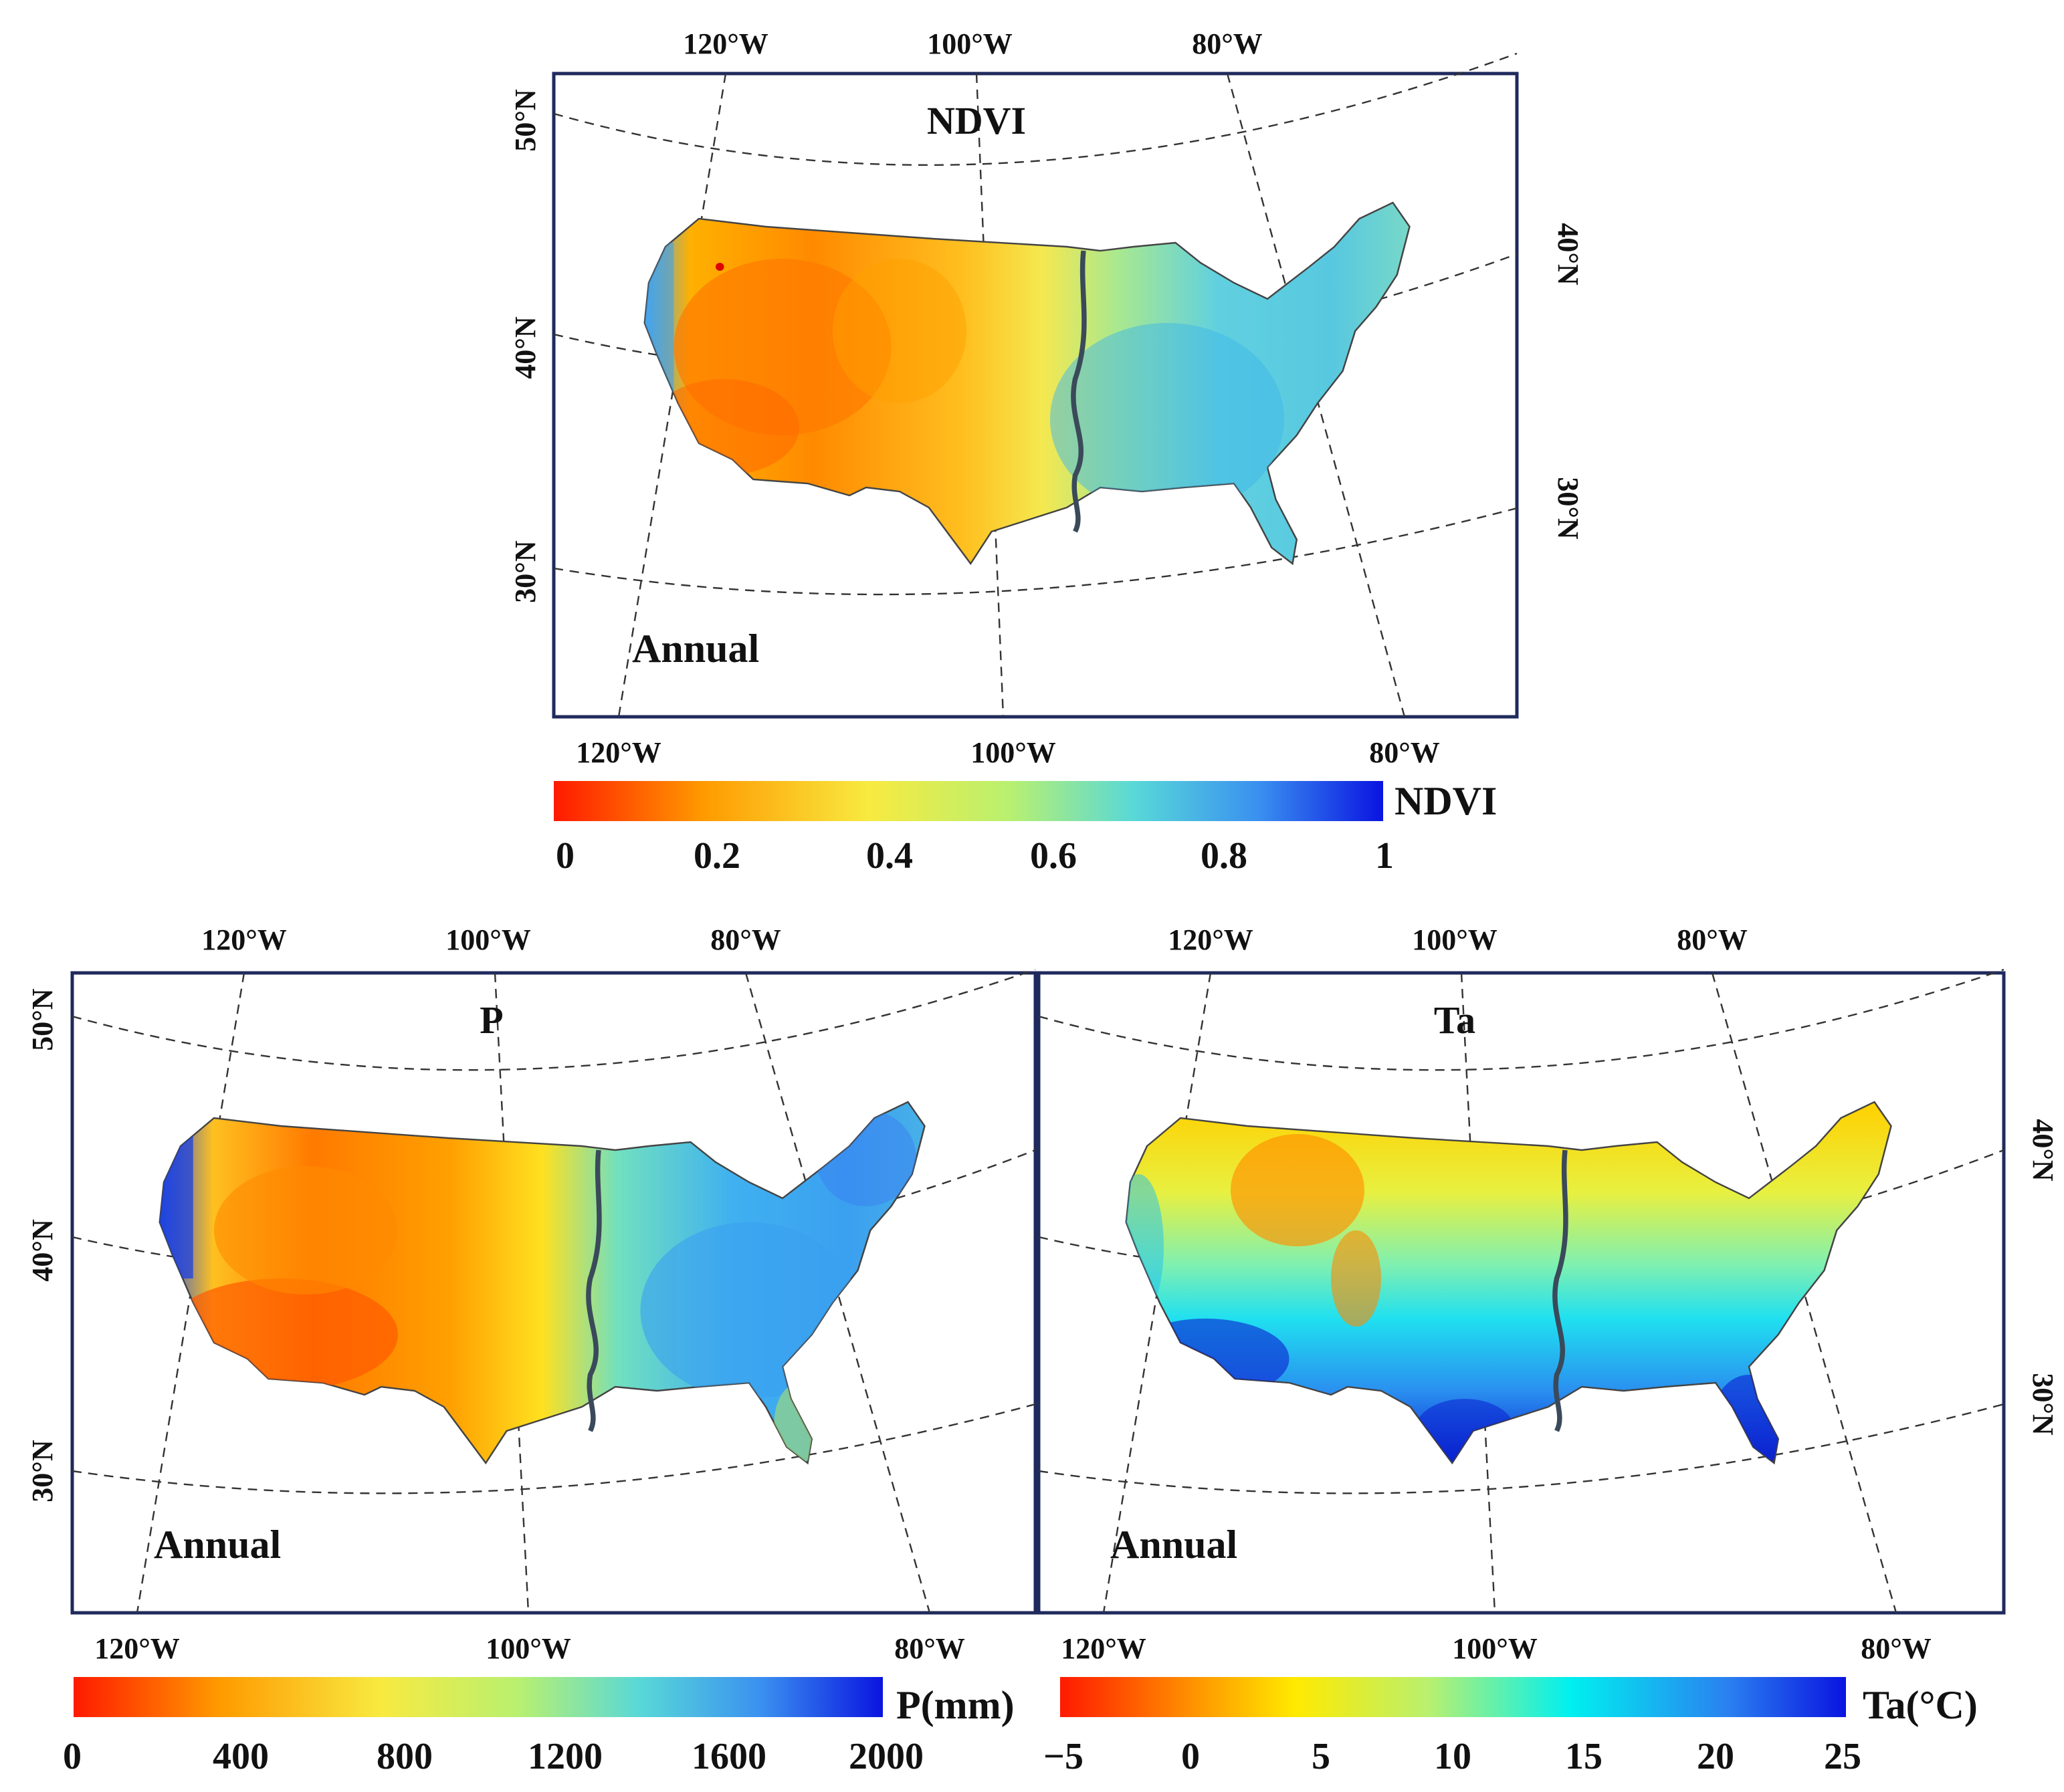  I want to click on ndvi-colorbar: NDVI 0 0.2 0.4 0.6 0.8 1, so click(1025, 828).